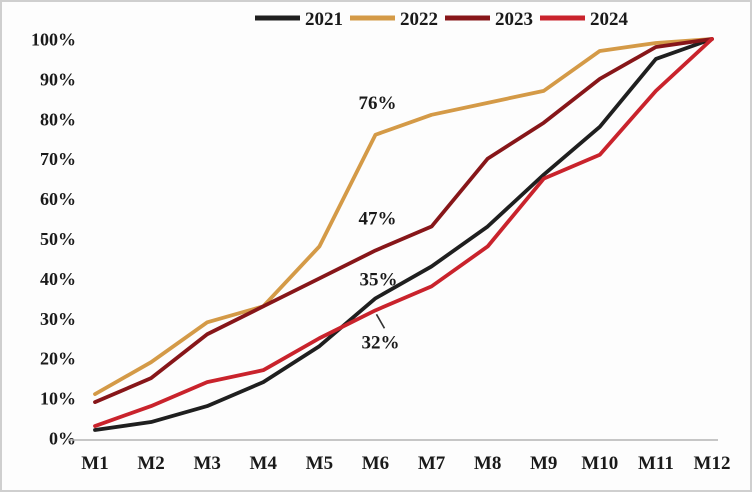  I want to click on annotation-leader-line, so click(380, 321).